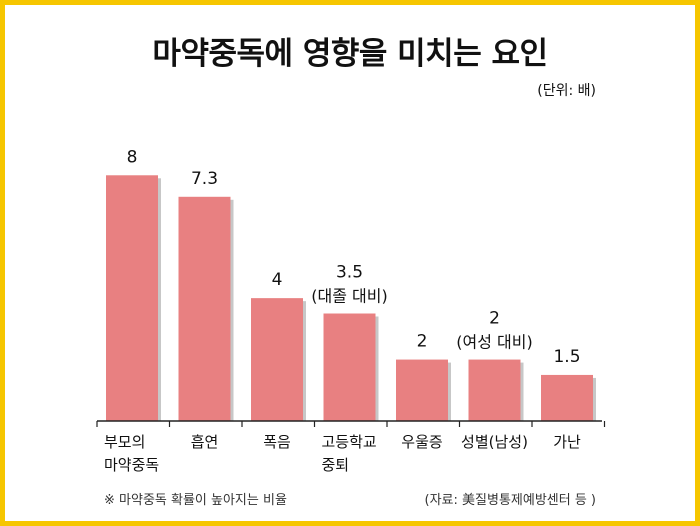 This screenshot has height=526, width=700. I want to click on chart-title: 마약중독에 영향을 미치는 요인, so click(350, 54).